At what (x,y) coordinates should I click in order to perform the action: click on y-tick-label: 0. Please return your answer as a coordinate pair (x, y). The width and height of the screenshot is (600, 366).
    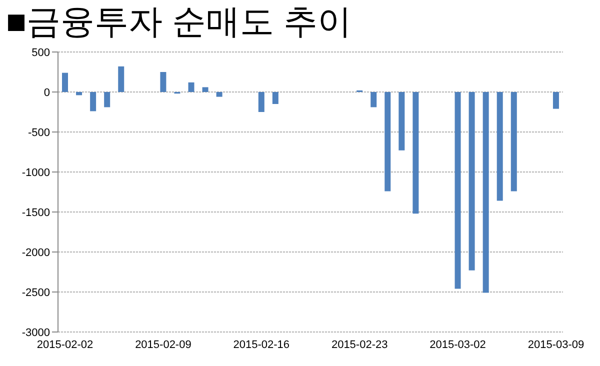
    Looking at the image, I should click on (47, 92).